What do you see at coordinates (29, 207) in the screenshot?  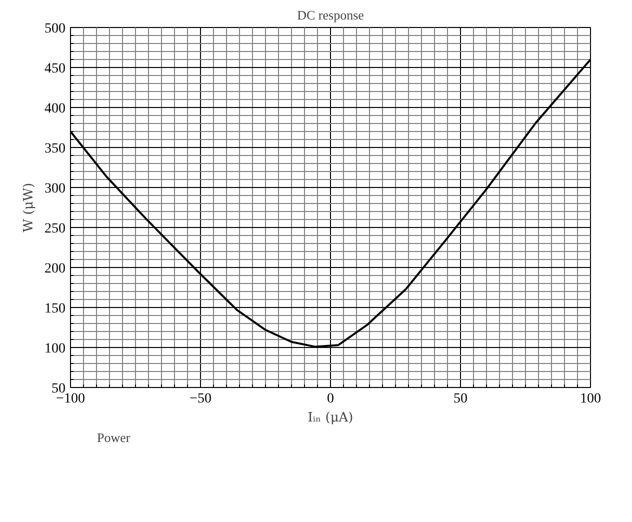 I see `y-axis-title: W (μW)` at bounding box center [29, 207].